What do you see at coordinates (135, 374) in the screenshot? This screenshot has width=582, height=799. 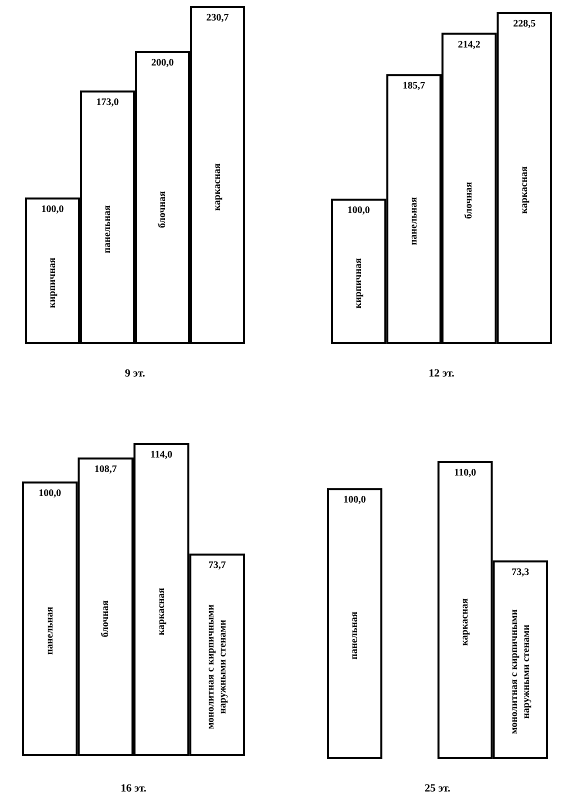 I see `x-axis-title: 9 эт.` at bounding box center [135, 374].